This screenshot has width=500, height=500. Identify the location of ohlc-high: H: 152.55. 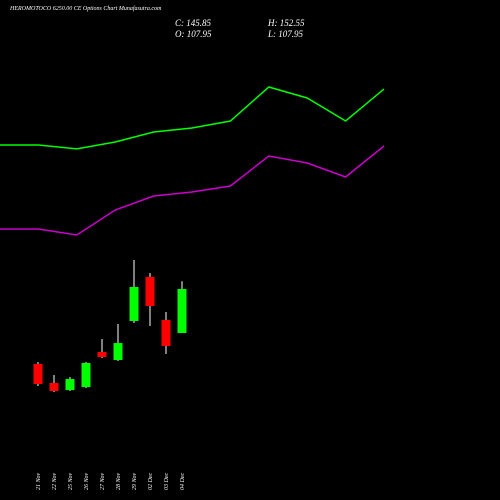
(286, 23).